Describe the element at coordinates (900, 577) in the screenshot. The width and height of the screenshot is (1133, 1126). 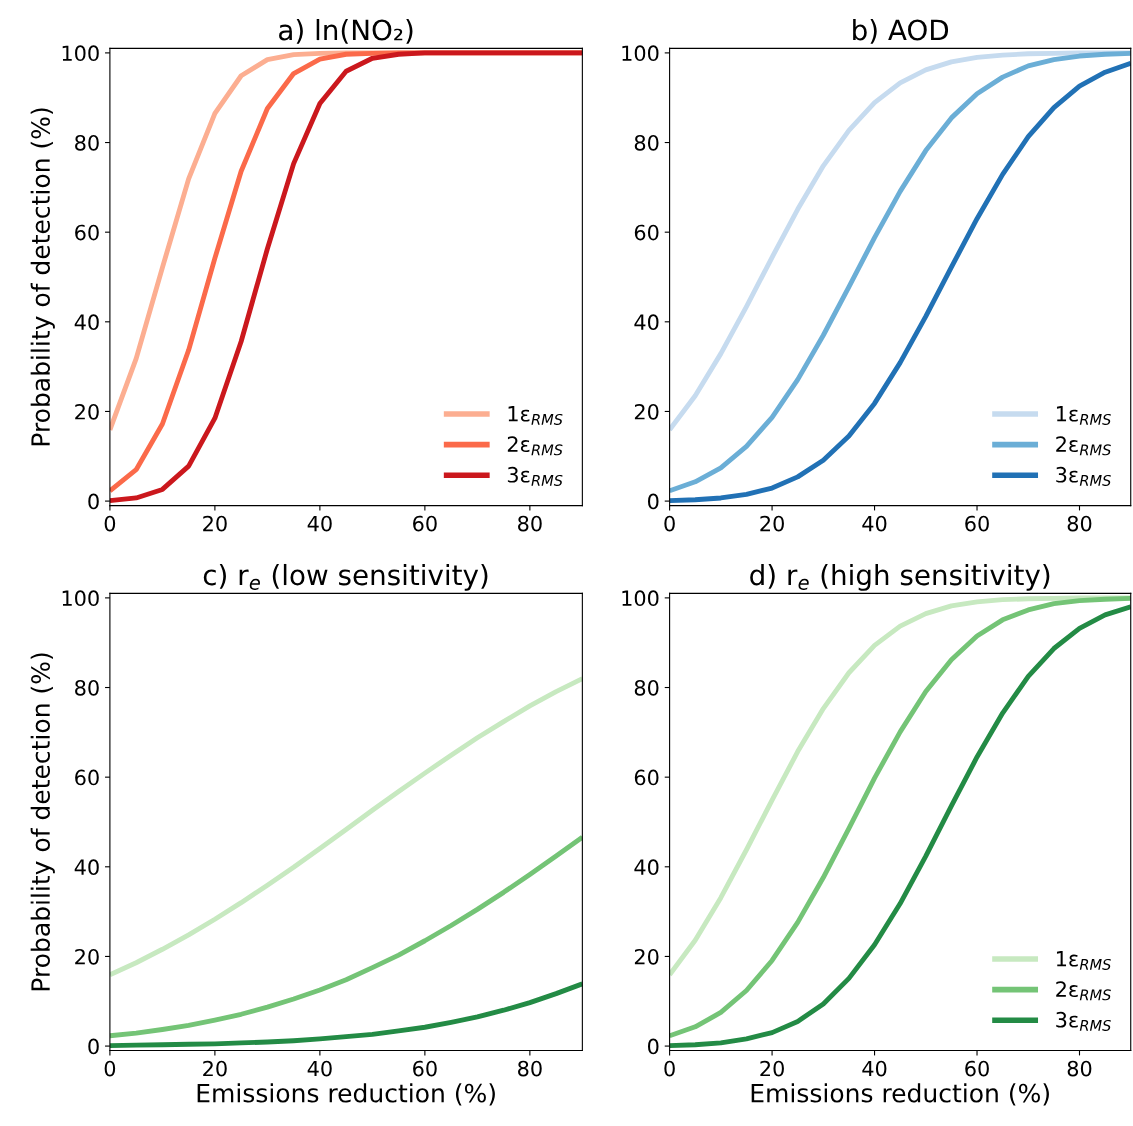
I see `chart-title: d) r$_{e}$ (high sensitivity)` at that location.